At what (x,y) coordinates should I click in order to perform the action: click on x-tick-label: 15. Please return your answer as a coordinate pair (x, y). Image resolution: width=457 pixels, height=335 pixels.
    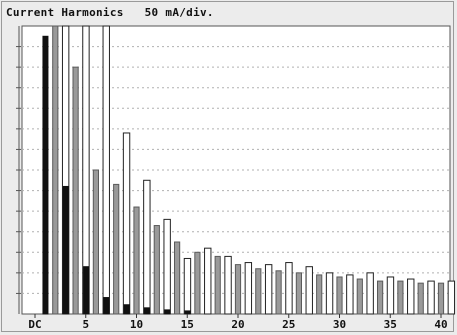
    Looking at the image, I should click on (187, 324).